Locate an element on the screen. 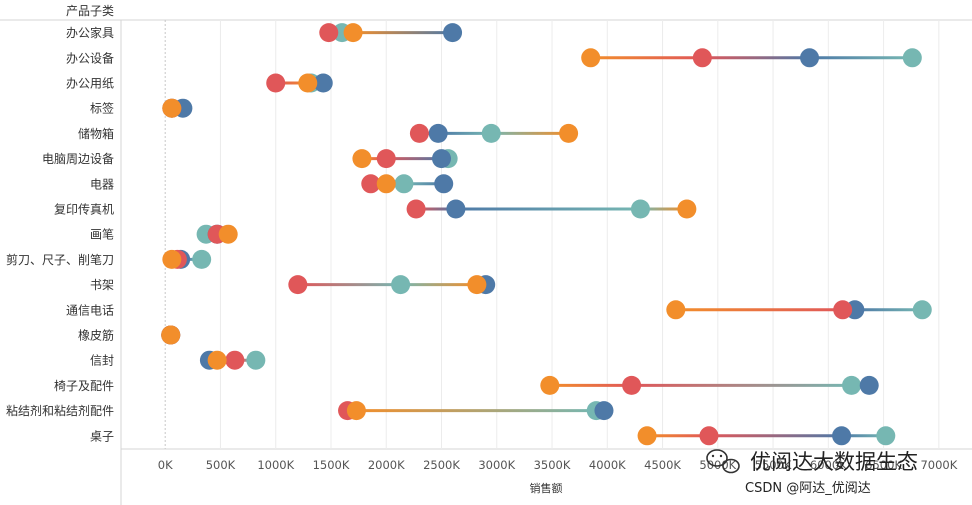 This screenshot has height=505, width=972. x-tick-label: 2000K is located at coordinates (386, 465).